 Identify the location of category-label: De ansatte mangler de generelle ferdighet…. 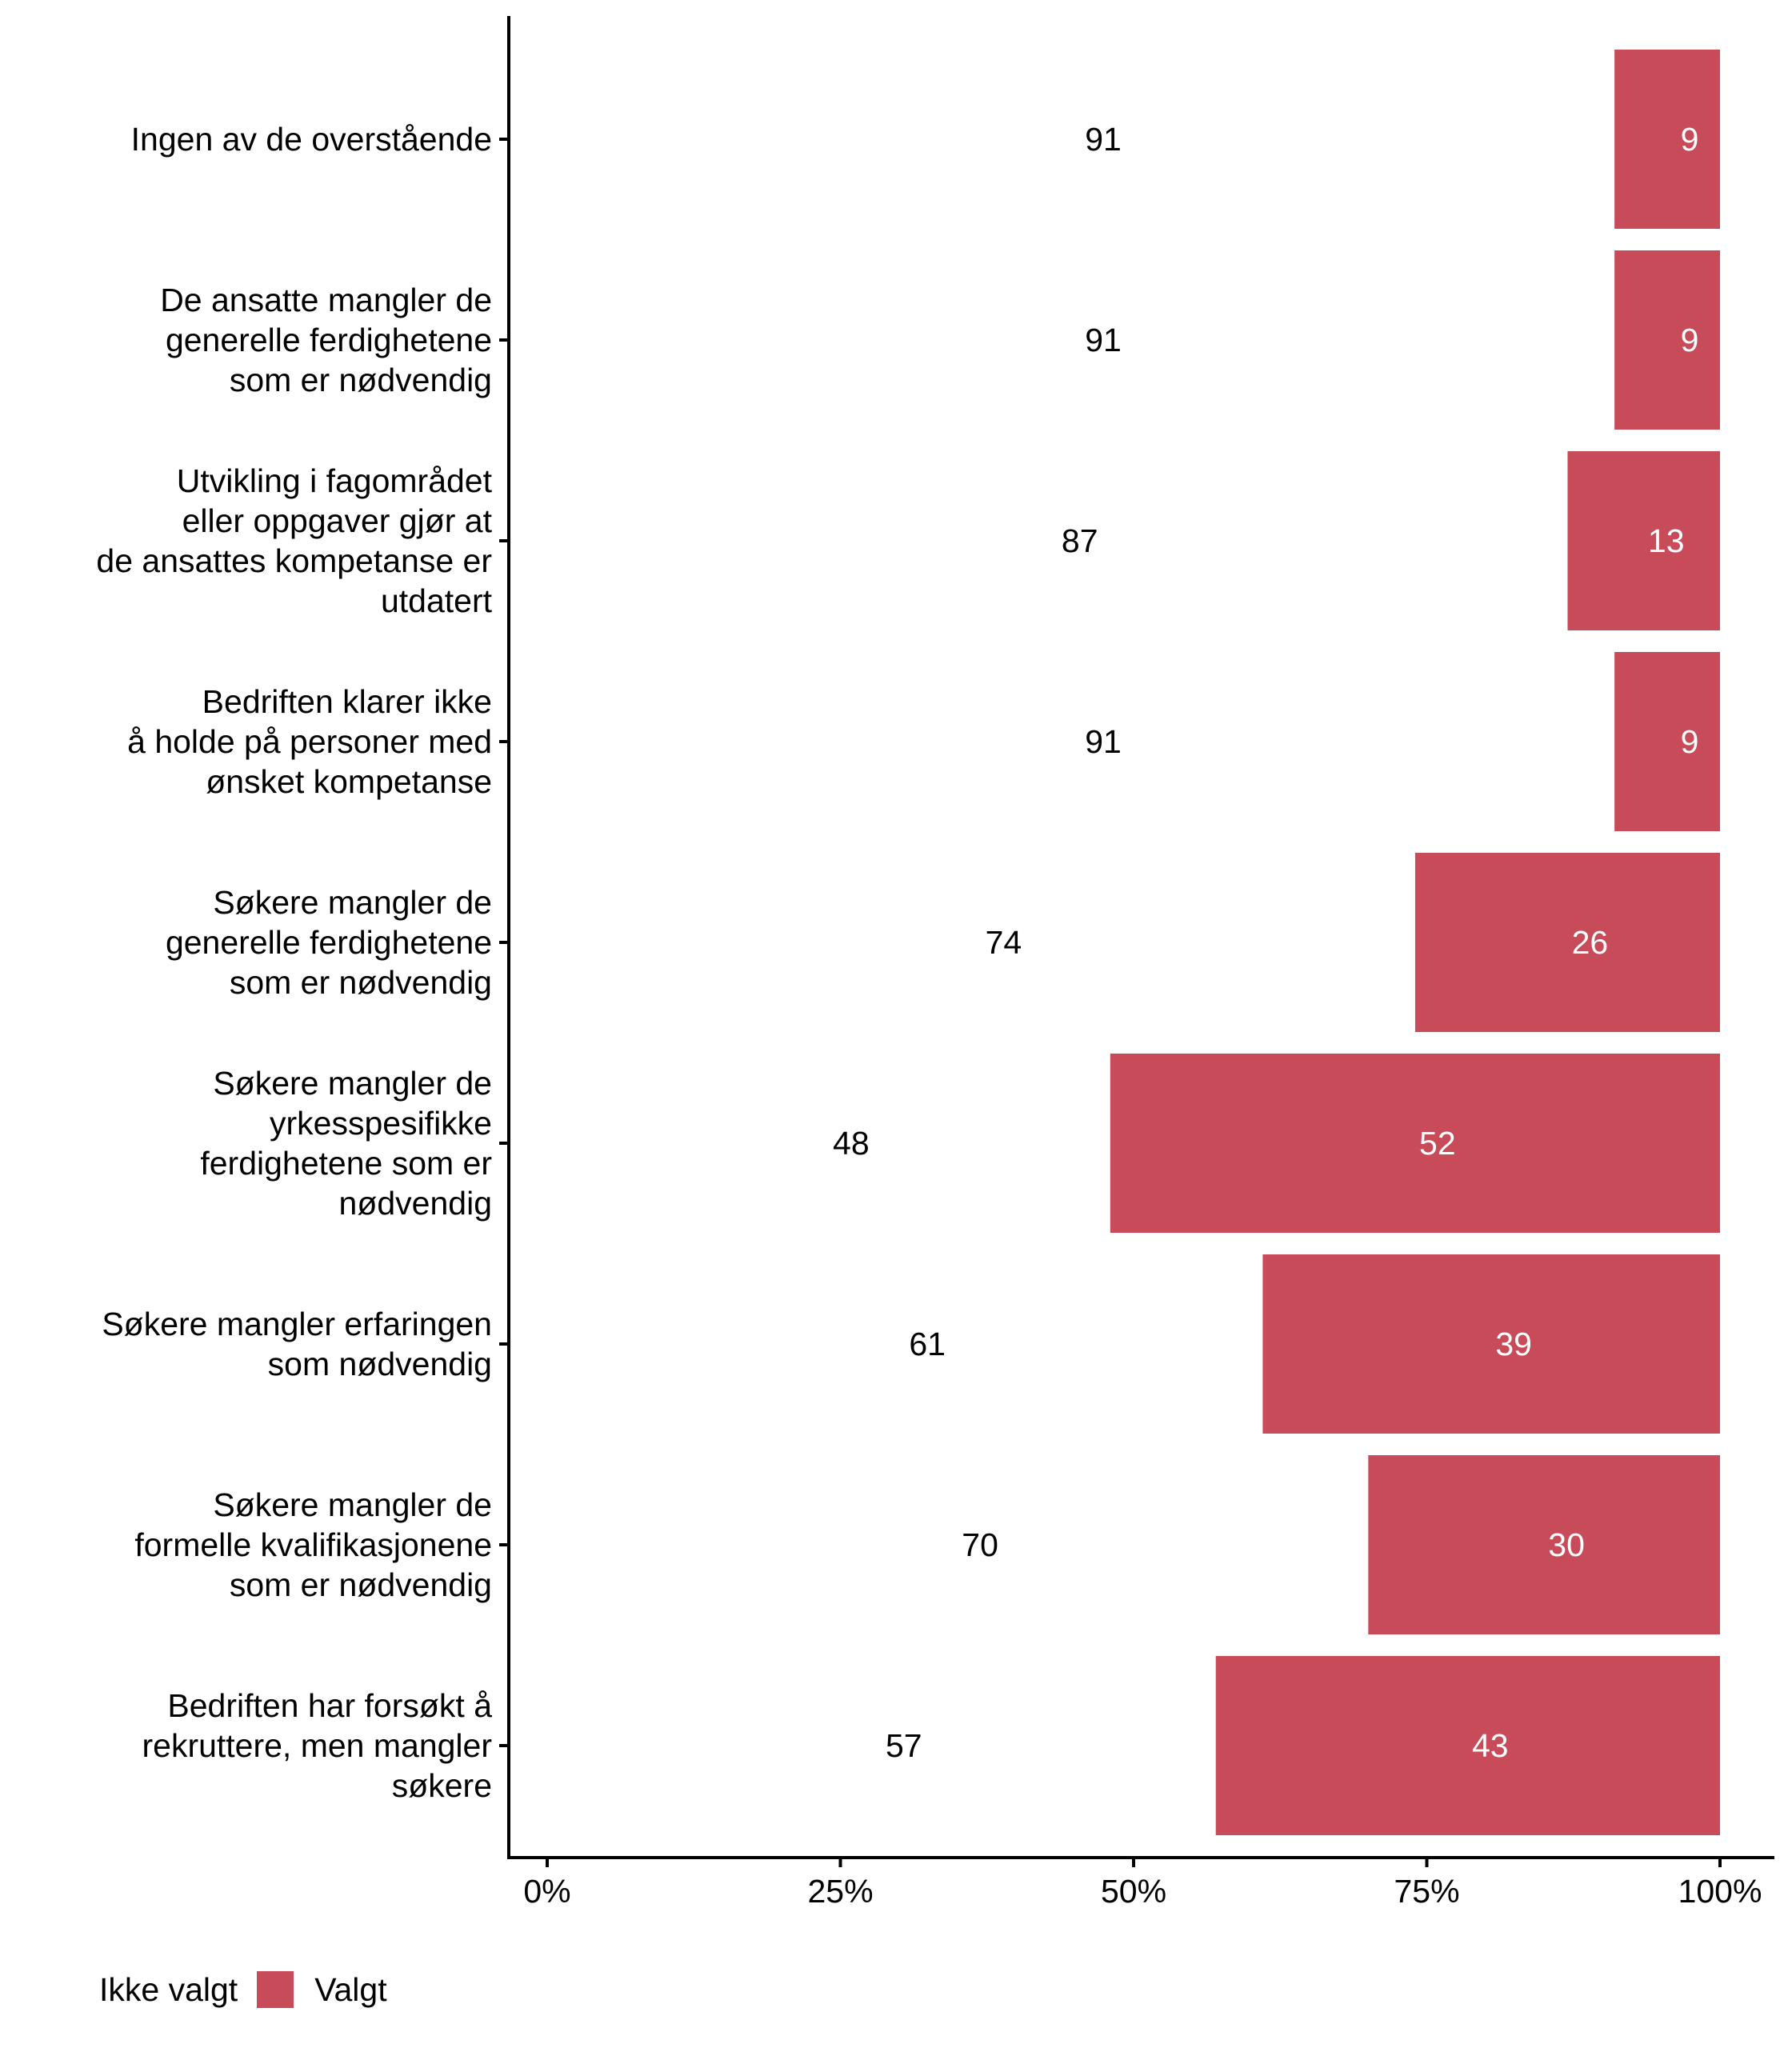
(246, 340).